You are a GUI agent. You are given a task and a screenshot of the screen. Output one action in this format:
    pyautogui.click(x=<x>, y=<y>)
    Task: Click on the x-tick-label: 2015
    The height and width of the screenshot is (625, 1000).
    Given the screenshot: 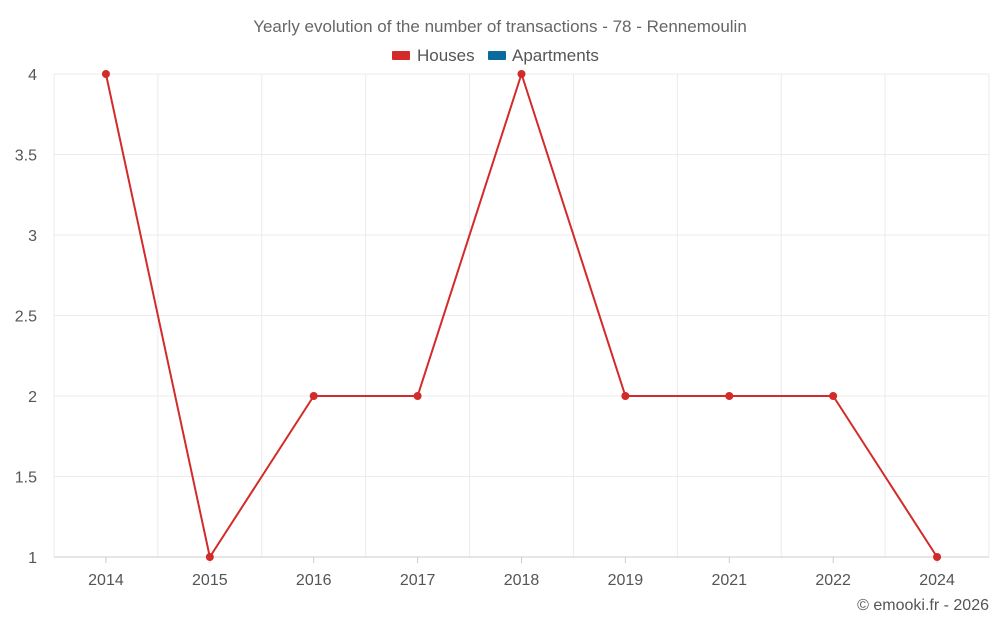 What is the action you would take?
    pyautogui.click(x=210, y=580)
    